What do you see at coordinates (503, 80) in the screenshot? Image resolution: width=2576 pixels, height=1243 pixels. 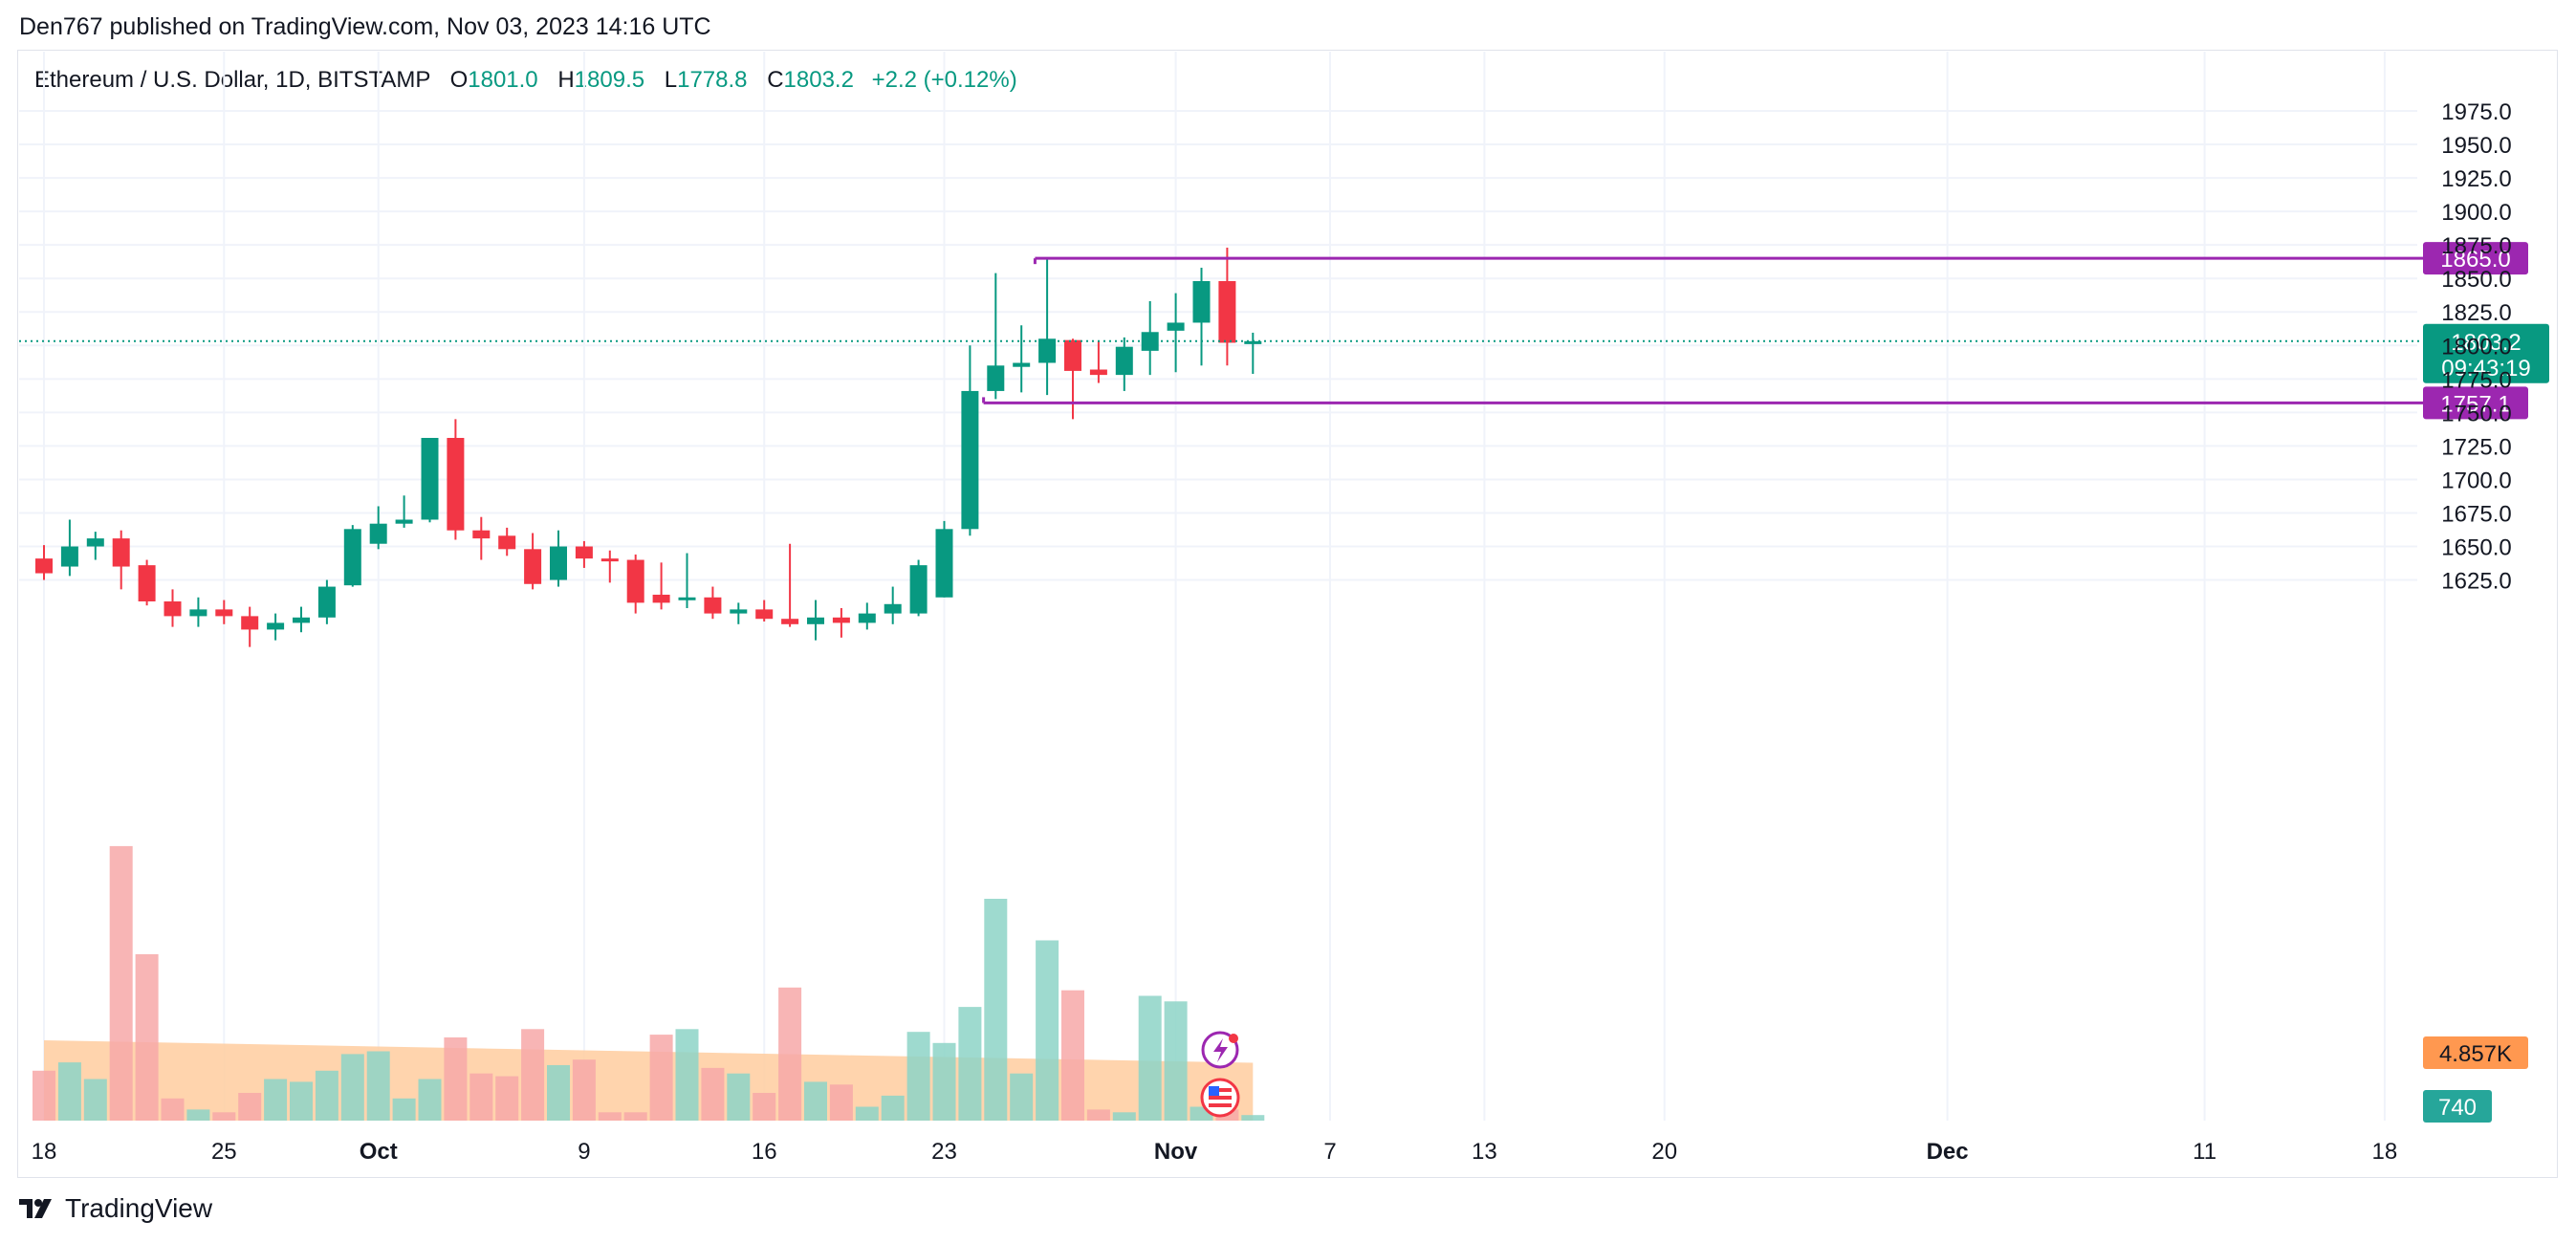 I see `open-value: 1801.0` at bounding box center [503, 80].